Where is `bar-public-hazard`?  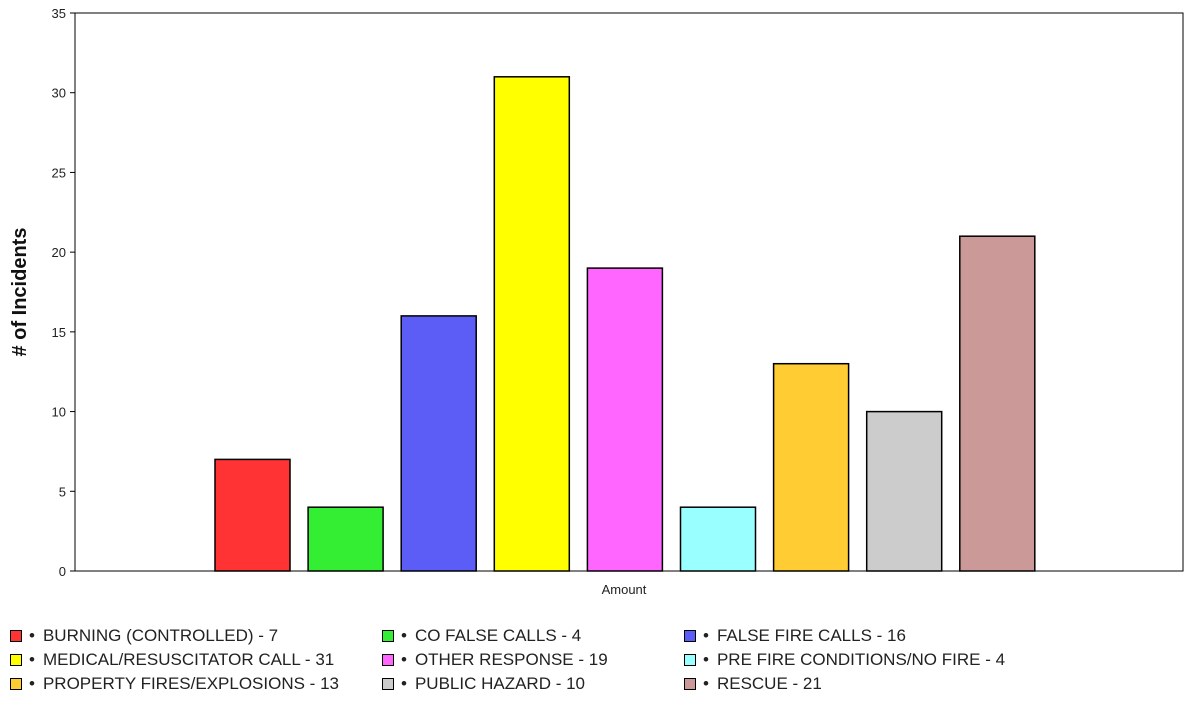
bar-public-hazard is located at coordinates (904, 491).